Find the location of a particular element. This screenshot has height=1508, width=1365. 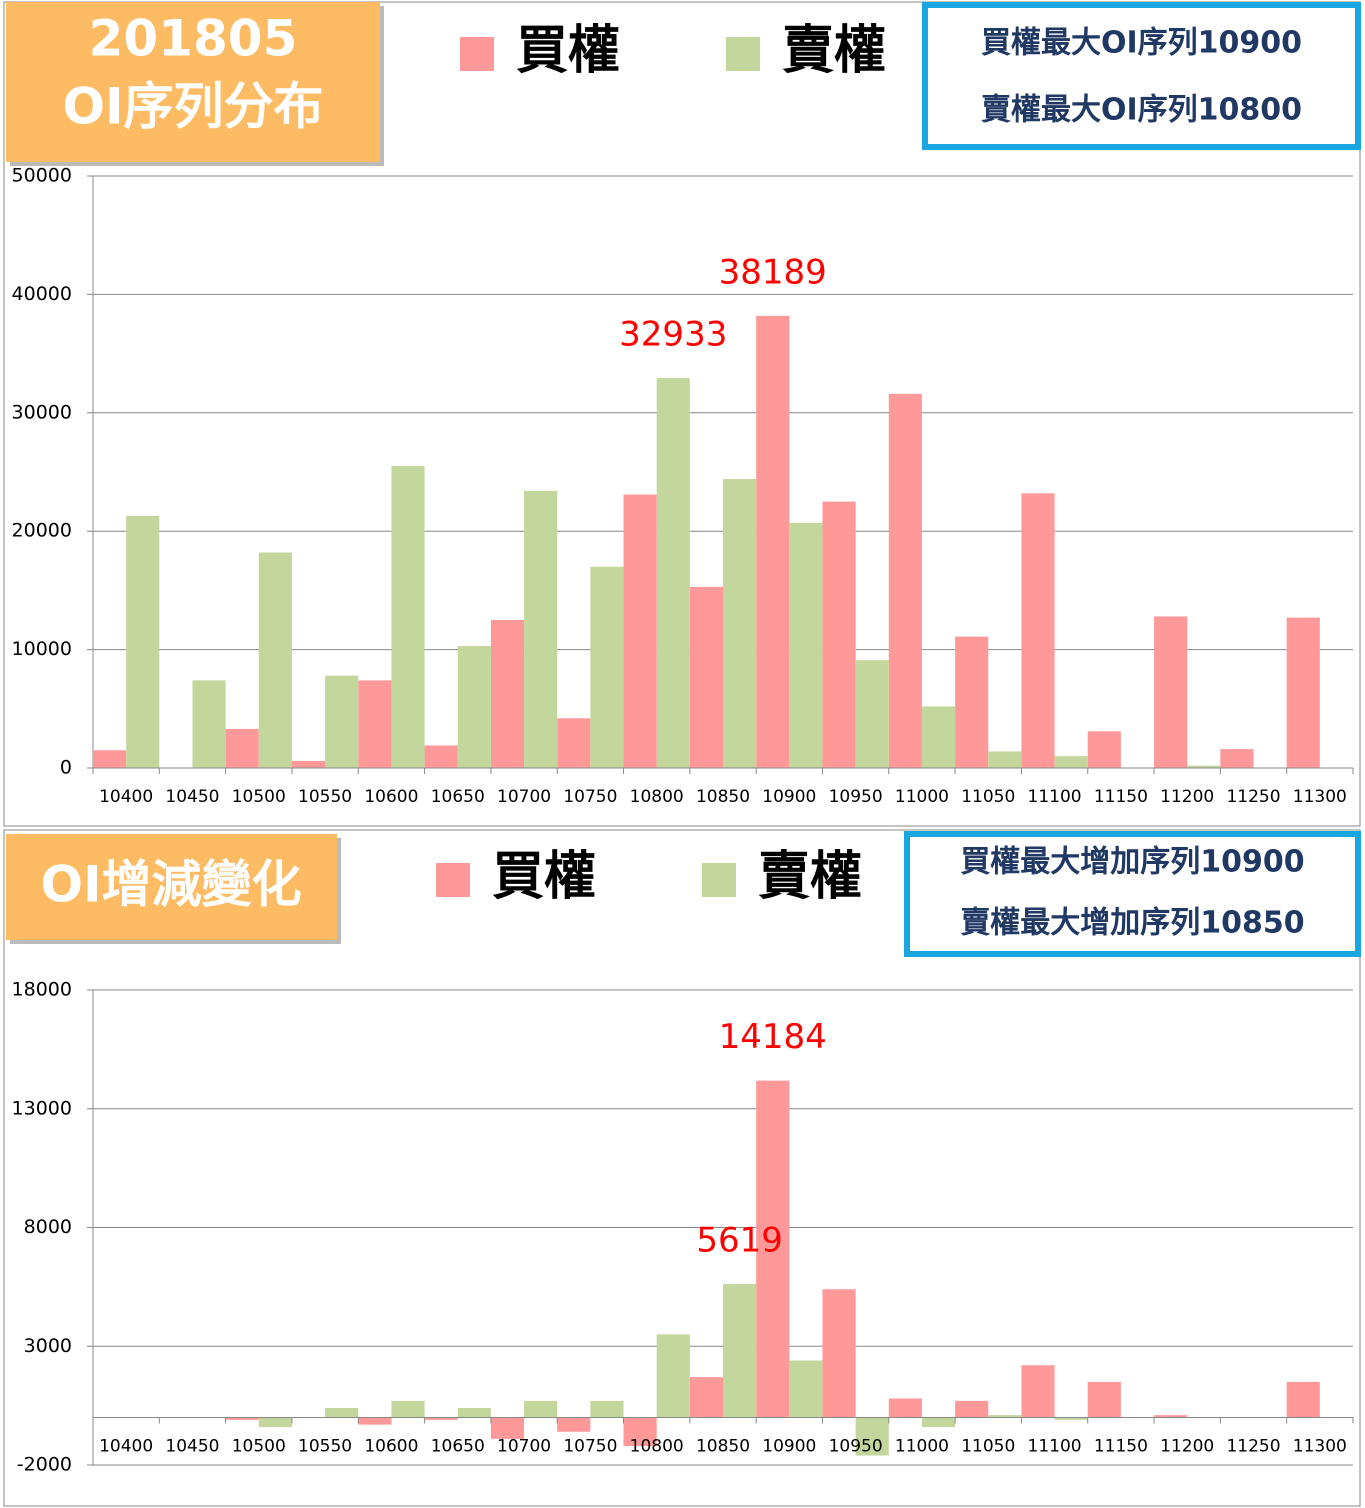

annotation: 買權最大OI序列10900 is located at coordinates (1141, 43).